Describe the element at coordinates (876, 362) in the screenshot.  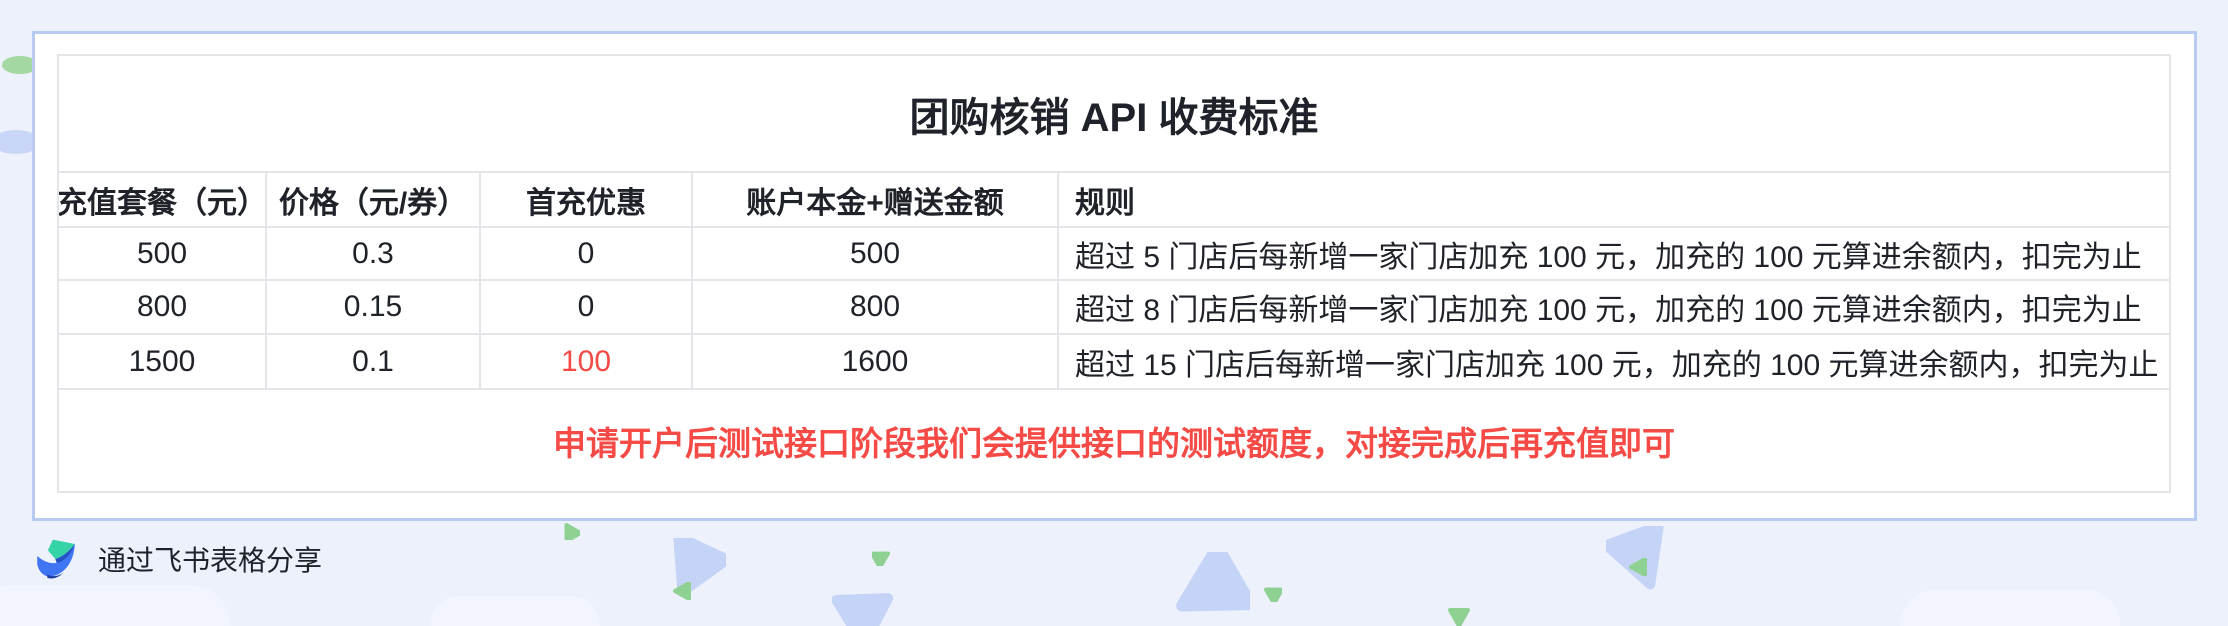
I see `cell-total: 1600` at that location.